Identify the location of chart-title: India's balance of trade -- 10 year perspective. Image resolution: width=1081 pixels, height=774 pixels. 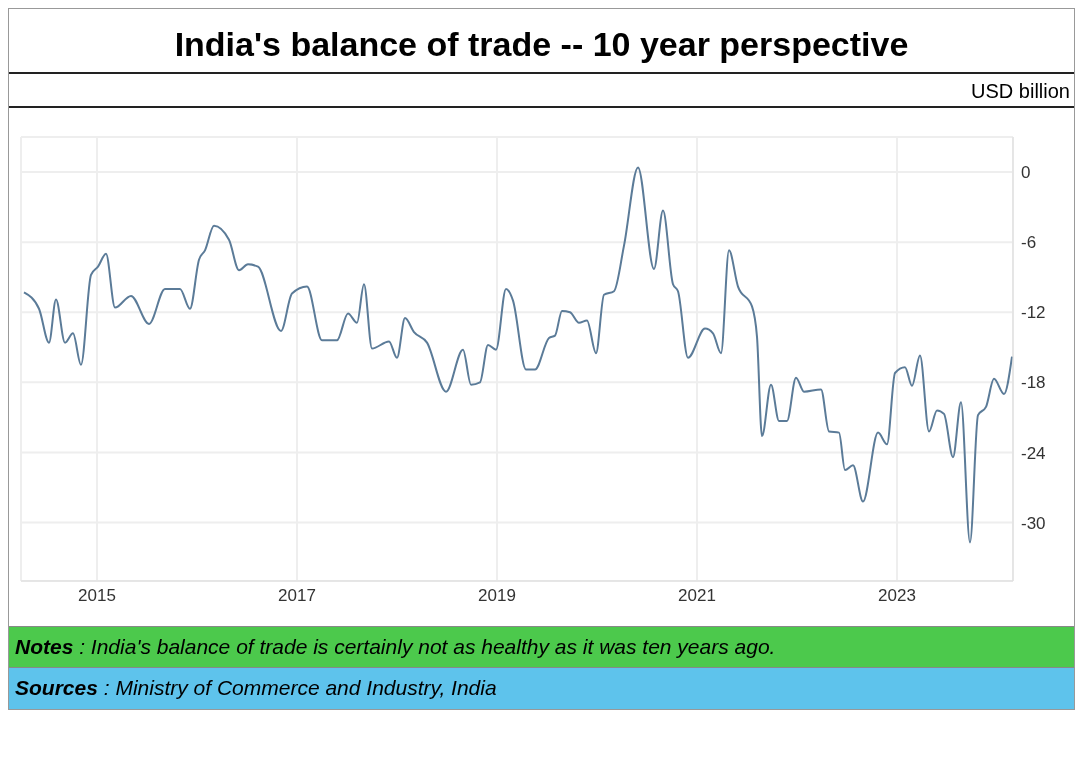
(541, 41).